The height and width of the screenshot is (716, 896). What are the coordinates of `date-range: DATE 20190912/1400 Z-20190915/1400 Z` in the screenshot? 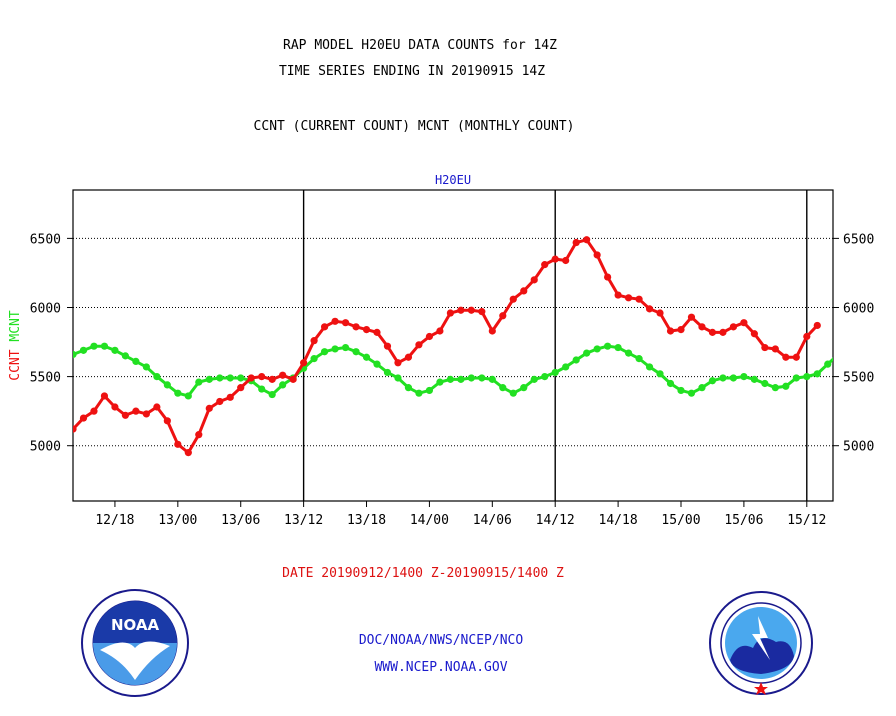 It's located at (423, 573).